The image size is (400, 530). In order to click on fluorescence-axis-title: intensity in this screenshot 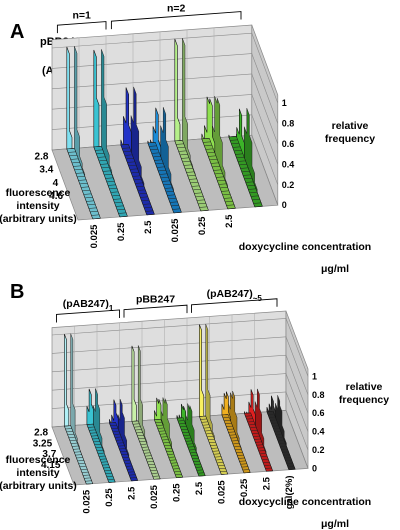, I will do `click(37, 206)`.